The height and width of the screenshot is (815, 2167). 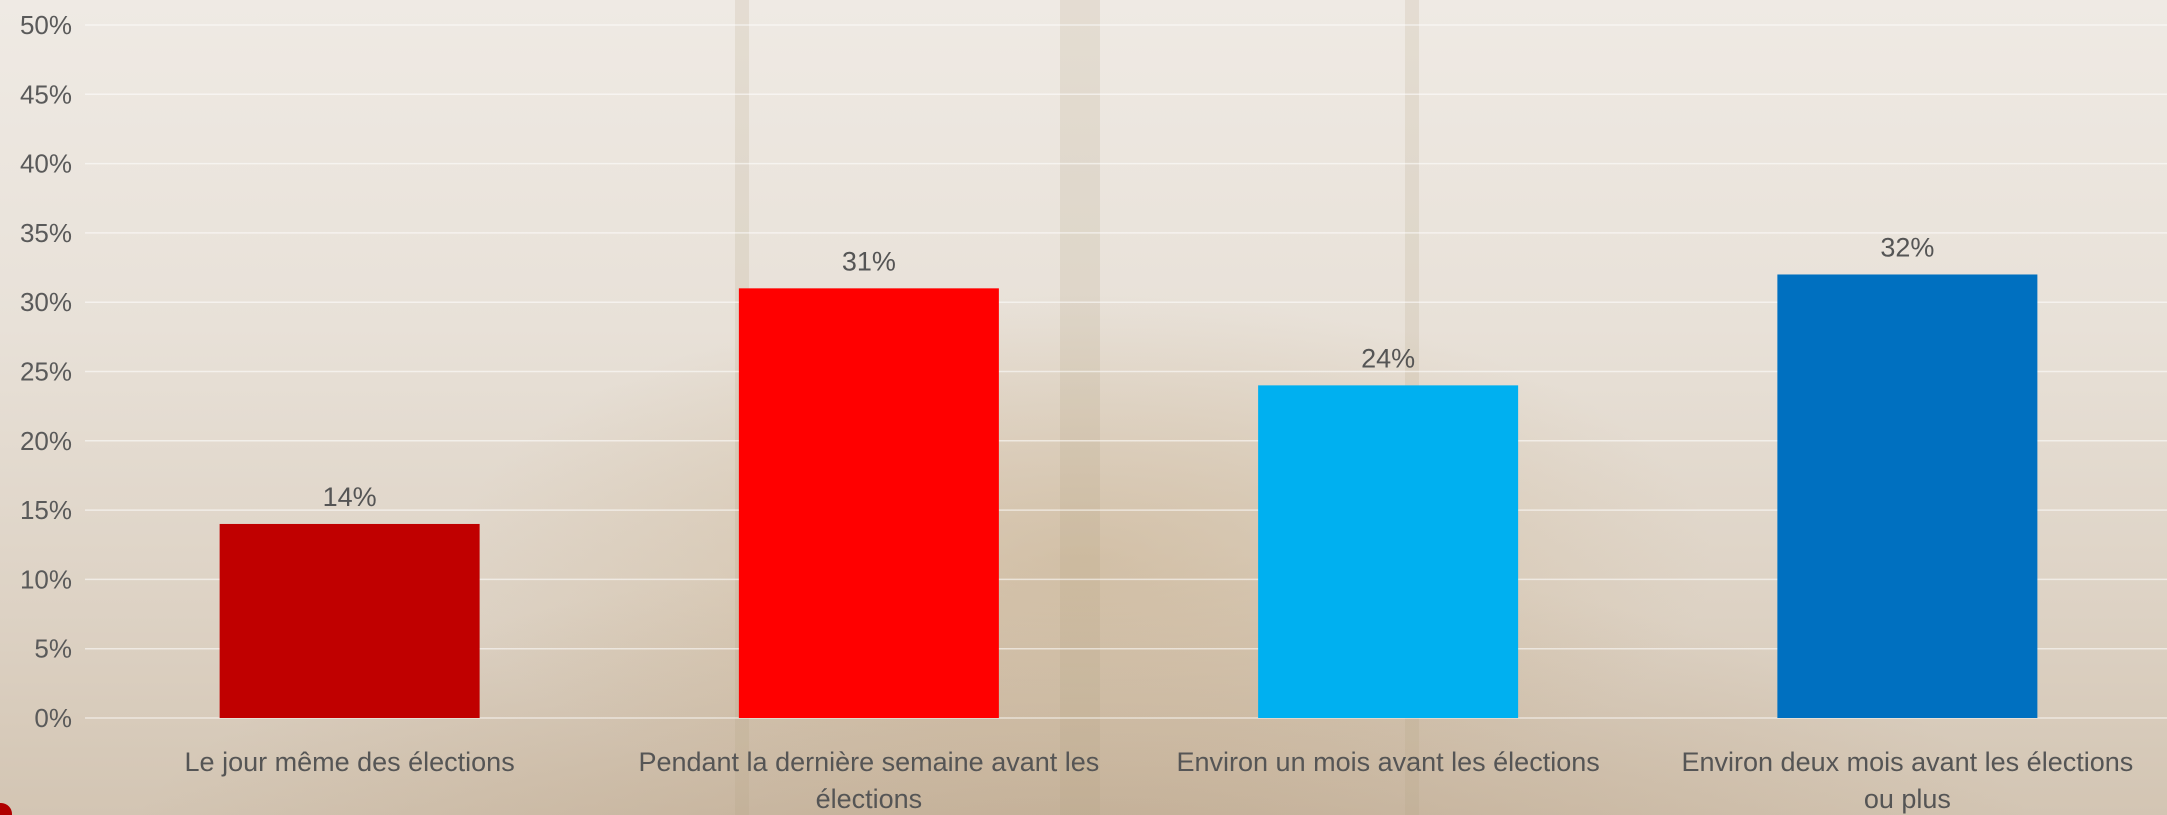 I want to click on x-category-label-line: Environ deux mois avant les élections, so click(x=1908, y=762).